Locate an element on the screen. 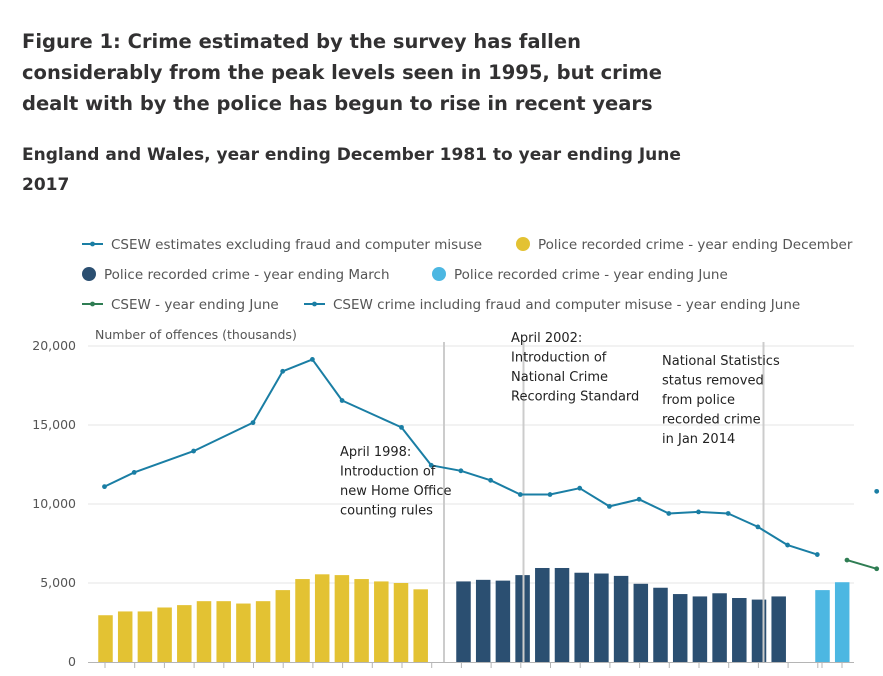 The width and height of the screenshot is (883, 676). annotation-text: April 1998: is located at coordinates (375, 452).